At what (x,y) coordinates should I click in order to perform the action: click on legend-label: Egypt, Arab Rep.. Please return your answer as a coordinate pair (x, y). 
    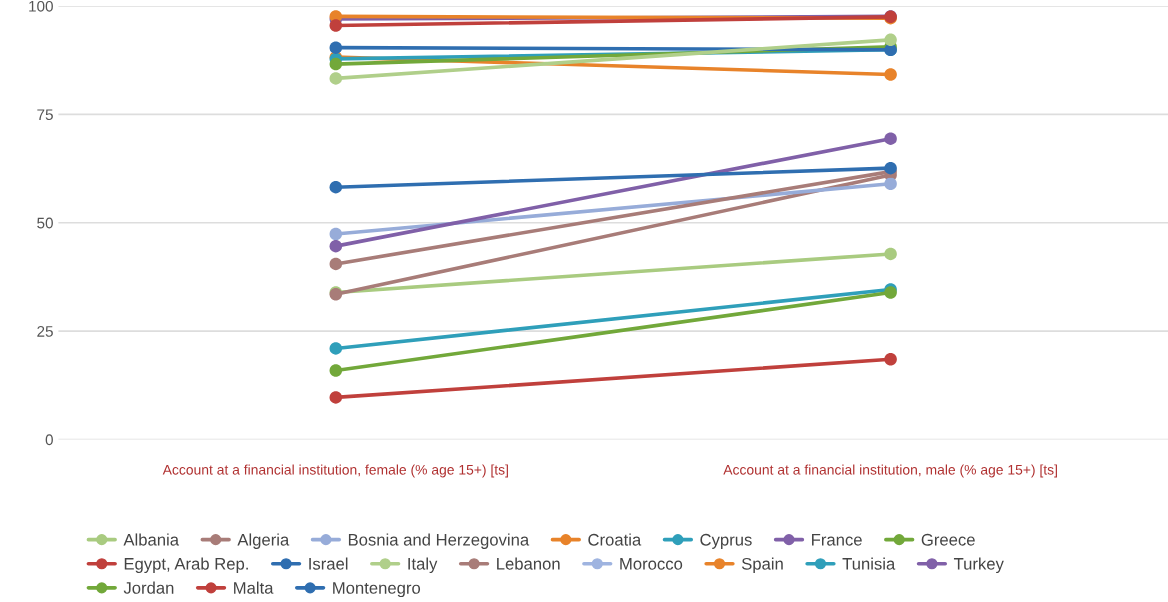
    Looking at the image, I should click on (186, 565).